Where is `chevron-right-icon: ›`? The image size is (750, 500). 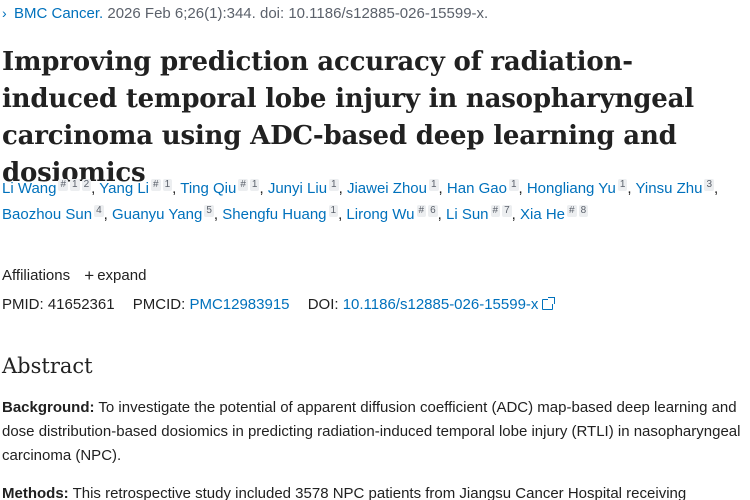
chevron-right-icon: › is located at coordinates (4, 13).